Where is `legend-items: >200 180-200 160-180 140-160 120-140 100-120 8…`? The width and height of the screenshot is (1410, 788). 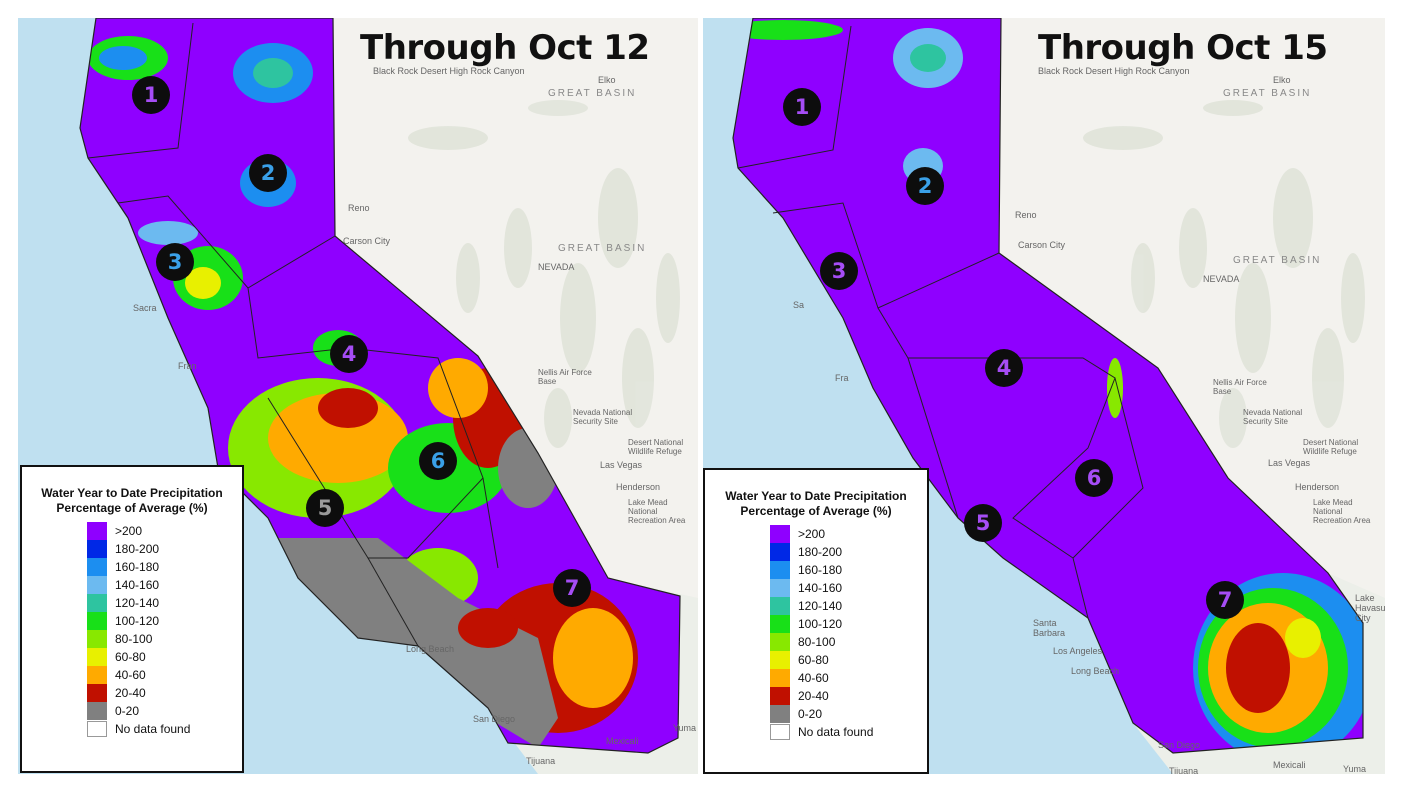 legend-items: >200 180-200 160-180 140-160 120-140 100-120 8… is located at coordinates (848, 633).